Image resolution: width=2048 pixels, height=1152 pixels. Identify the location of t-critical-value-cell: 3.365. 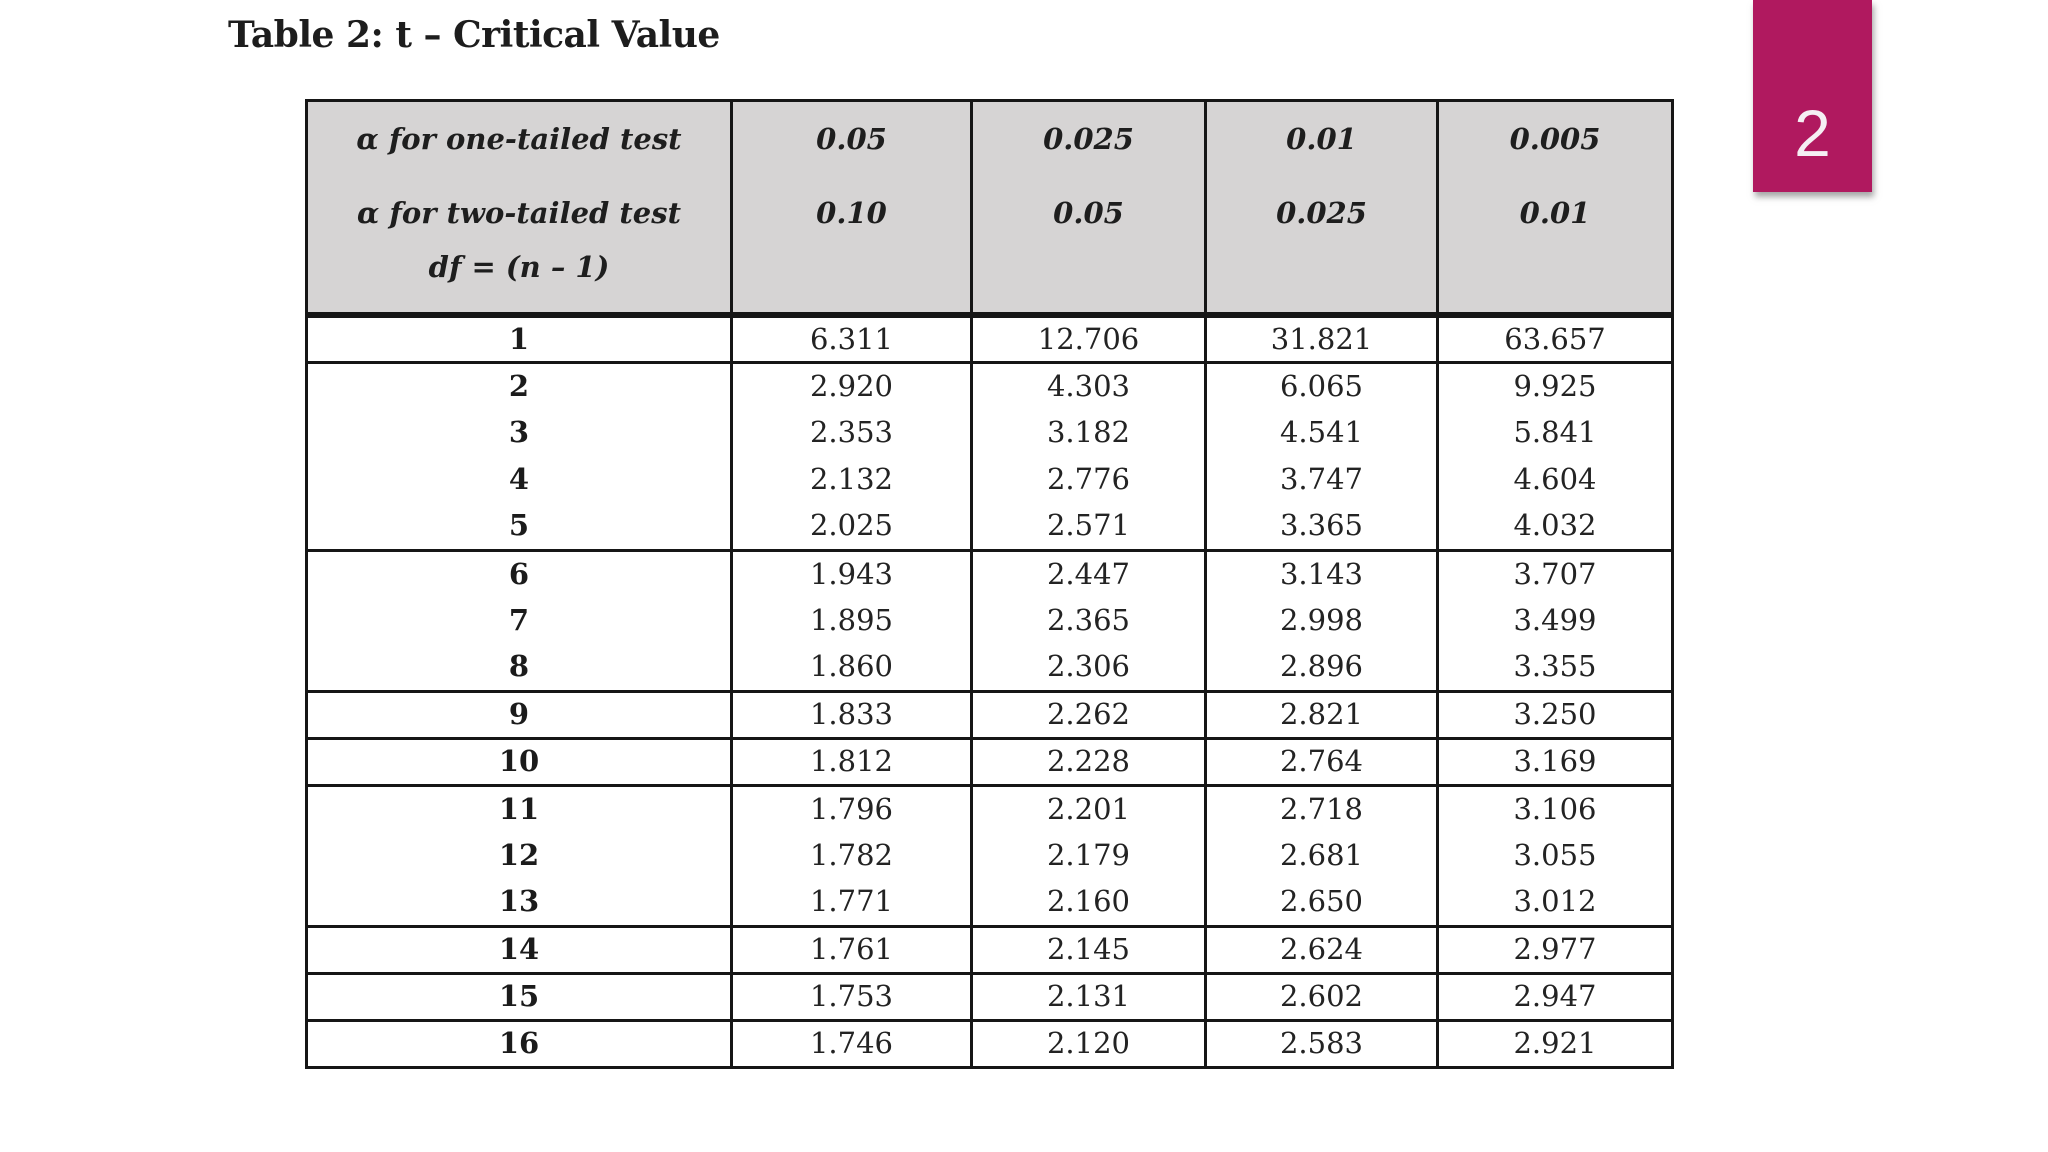
(1321, 526).